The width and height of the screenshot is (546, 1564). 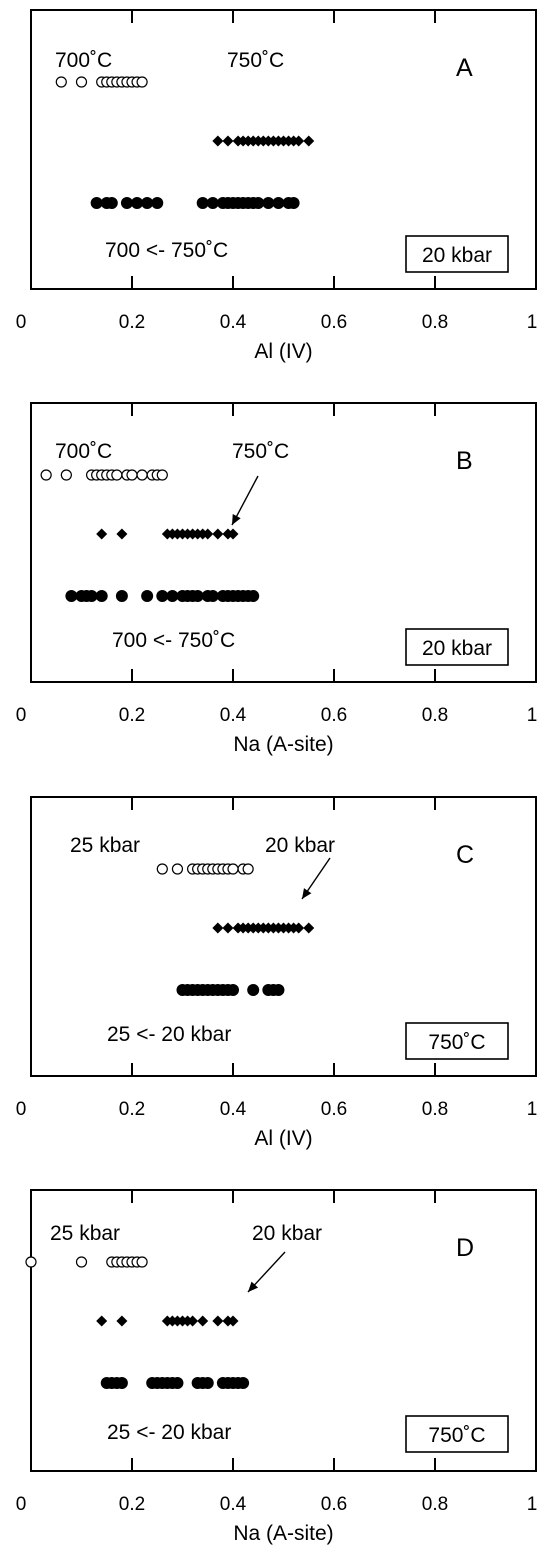 What do you see at coordinates (465, 855) in the screenshot?
I see `panel-letter: C` at bounding box center [465, 855].